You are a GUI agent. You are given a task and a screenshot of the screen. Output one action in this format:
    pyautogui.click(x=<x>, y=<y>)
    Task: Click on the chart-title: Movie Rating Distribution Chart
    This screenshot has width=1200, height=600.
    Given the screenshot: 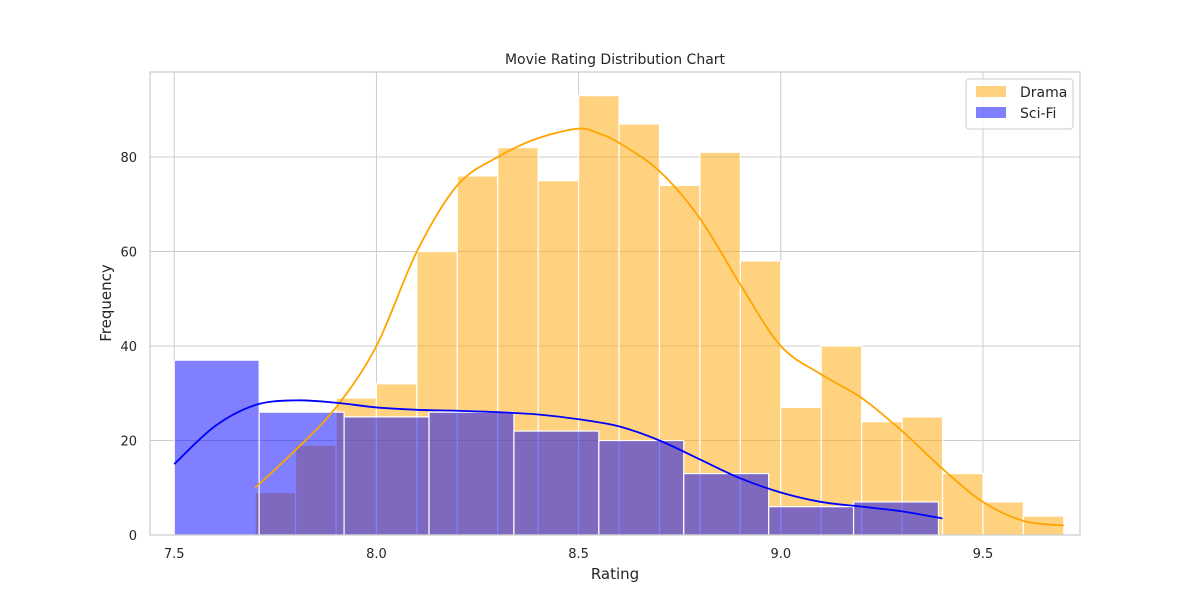 What is the action you would take?
    pyautogui.click(x=615, y=60)
    